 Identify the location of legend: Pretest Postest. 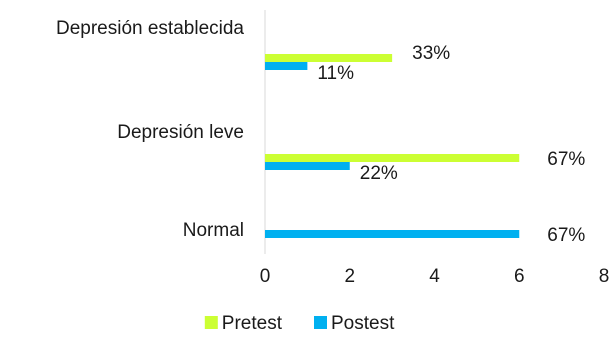
(299, 323).